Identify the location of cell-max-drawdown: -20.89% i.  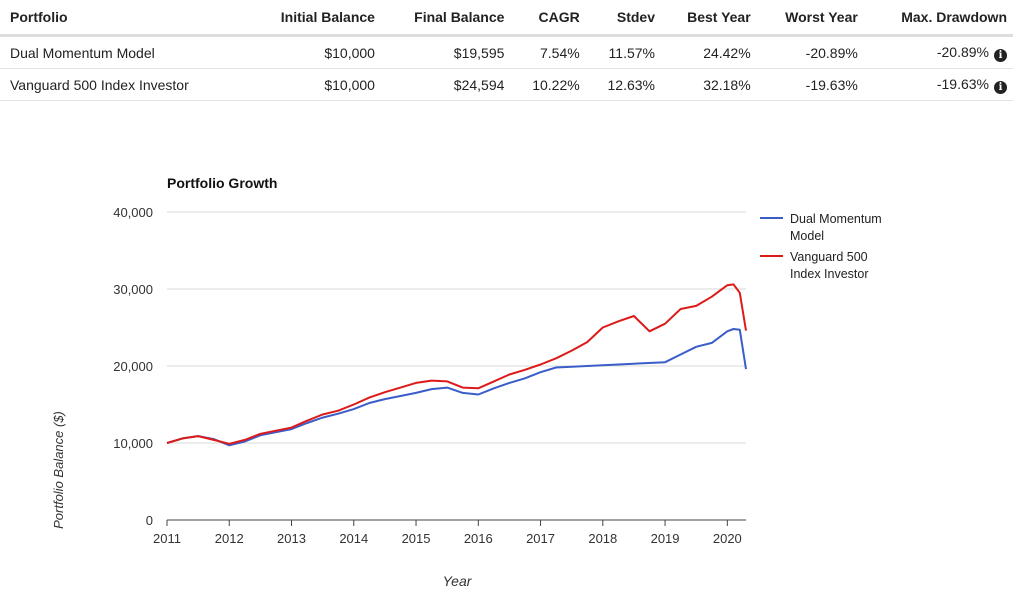
(938, 52).